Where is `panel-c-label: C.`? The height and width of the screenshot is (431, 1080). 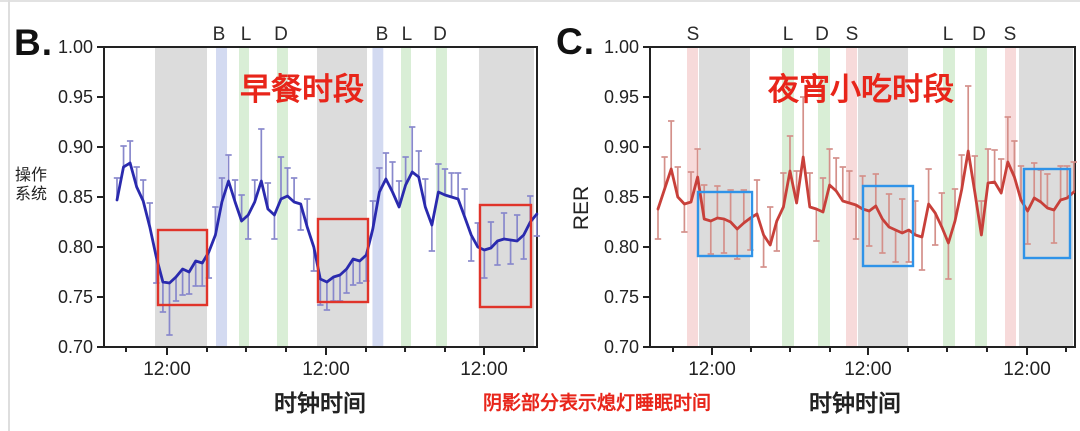
panel-c-label: C. is located at coordinates (575, 41).